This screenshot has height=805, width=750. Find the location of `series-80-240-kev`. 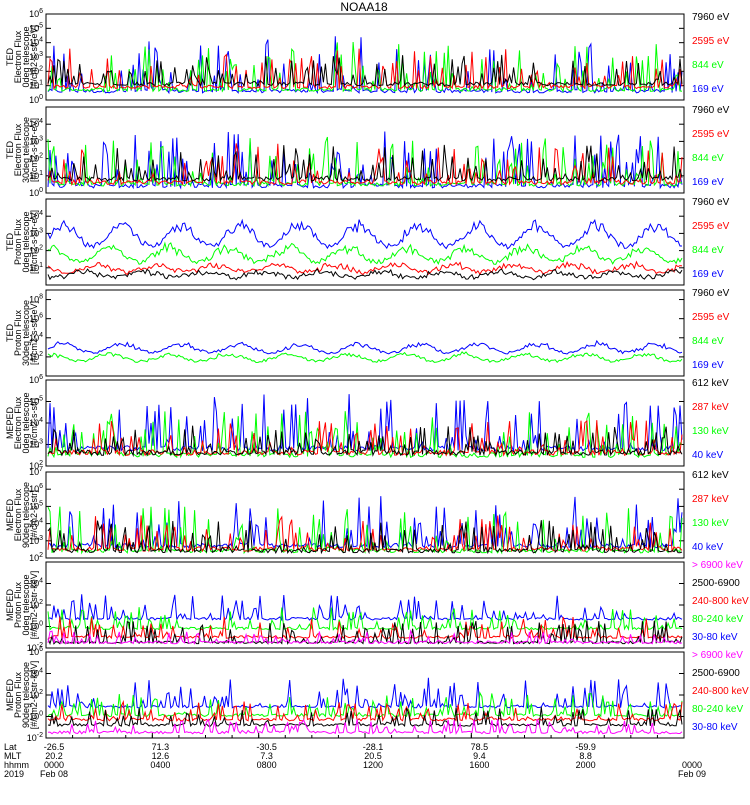

series-80-240-kev is located at coordinates (365, 704).